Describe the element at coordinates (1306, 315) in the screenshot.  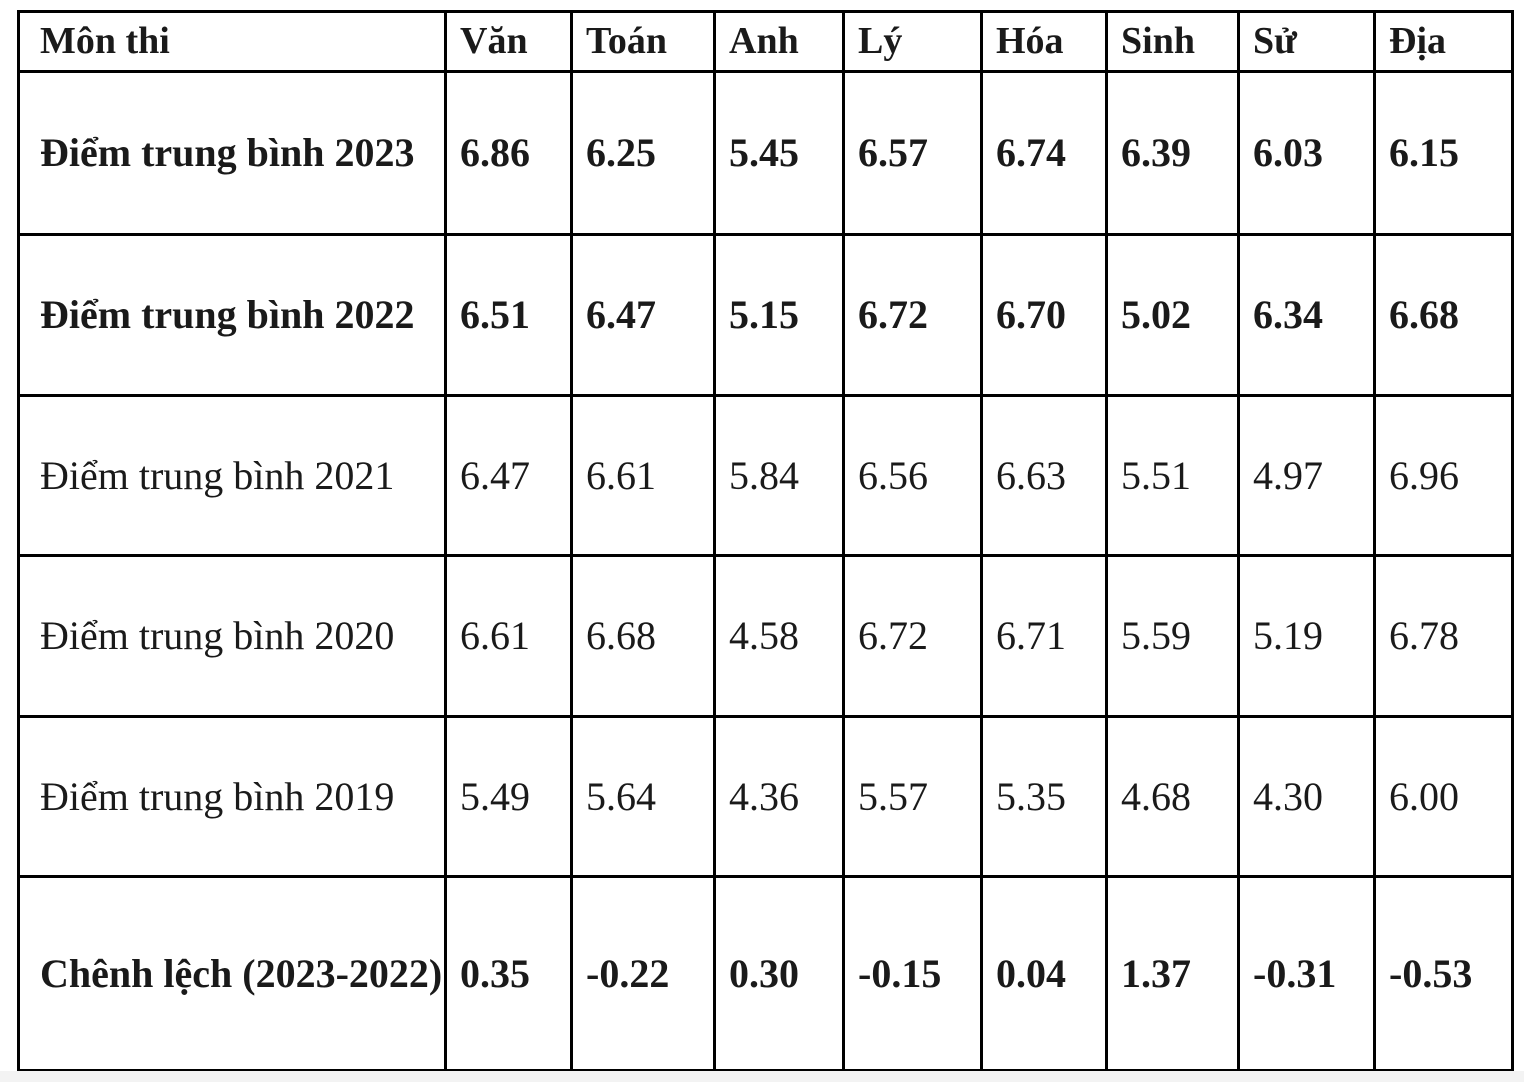
I see `cell-value: 6.34` at that location.